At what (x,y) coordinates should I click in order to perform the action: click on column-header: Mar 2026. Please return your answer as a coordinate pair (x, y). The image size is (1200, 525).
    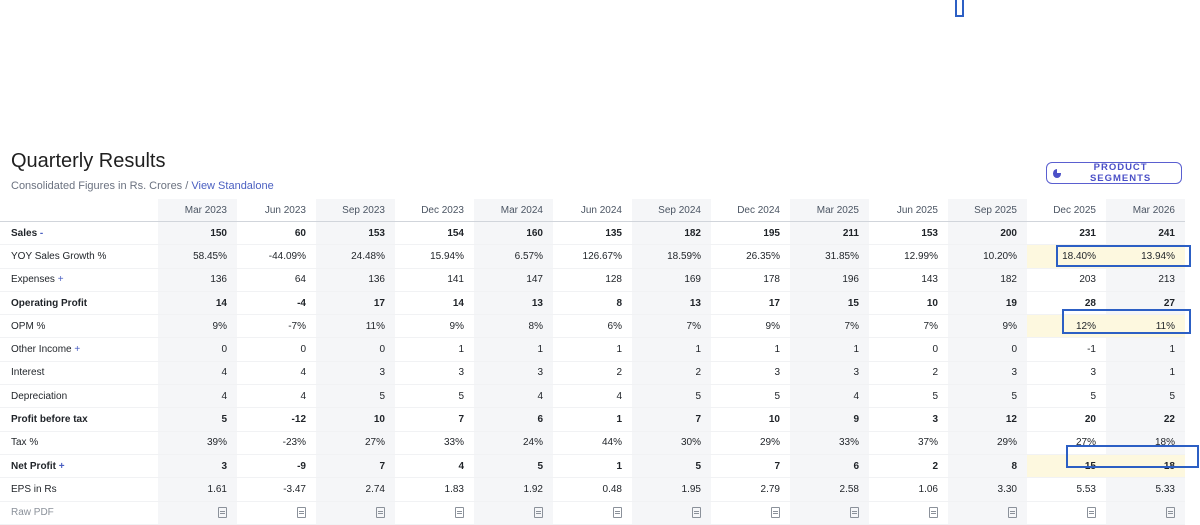
    Looking at the image, I should click on (1145, 210).